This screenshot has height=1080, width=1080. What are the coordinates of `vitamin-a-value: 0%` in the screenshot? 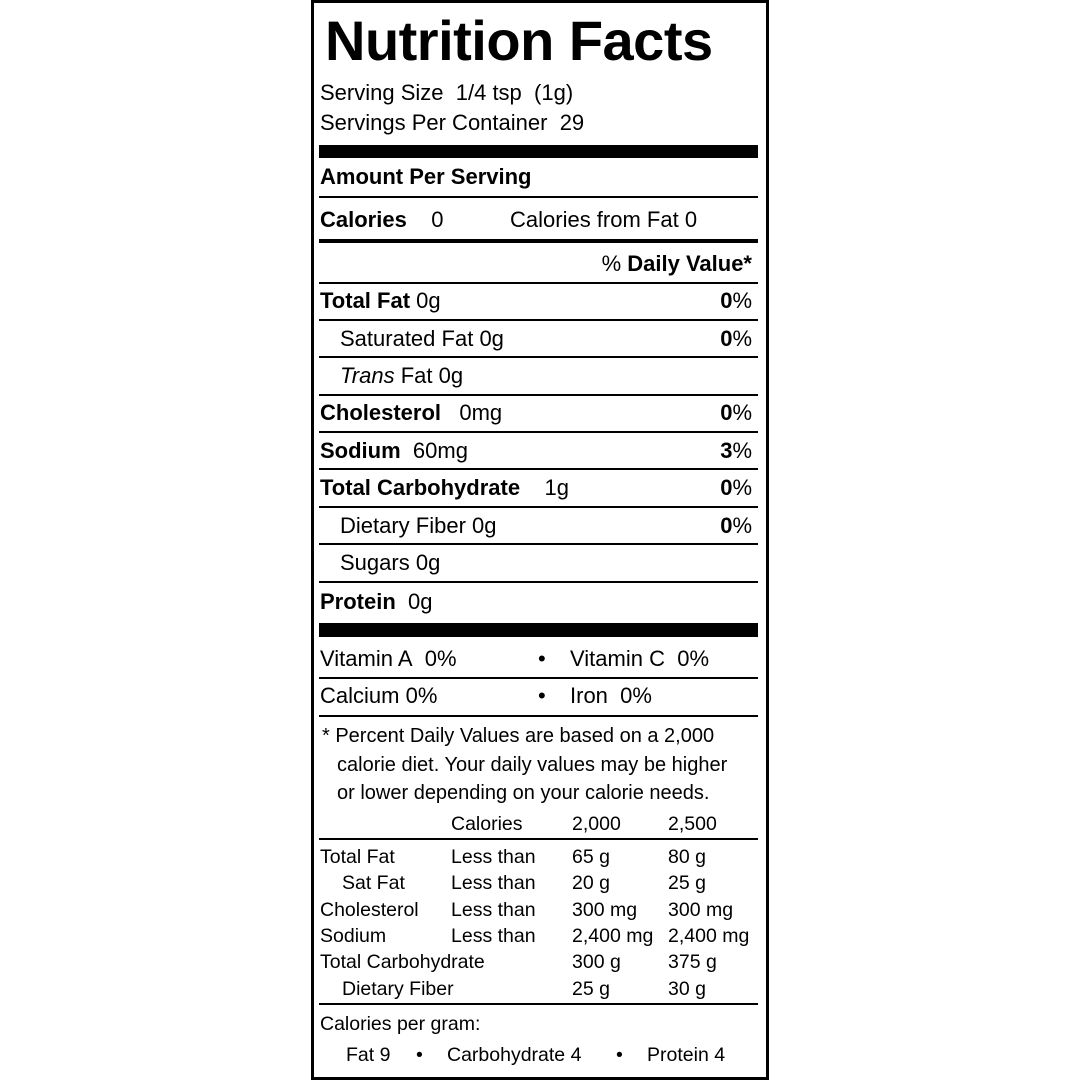 It's located at (440, 658).